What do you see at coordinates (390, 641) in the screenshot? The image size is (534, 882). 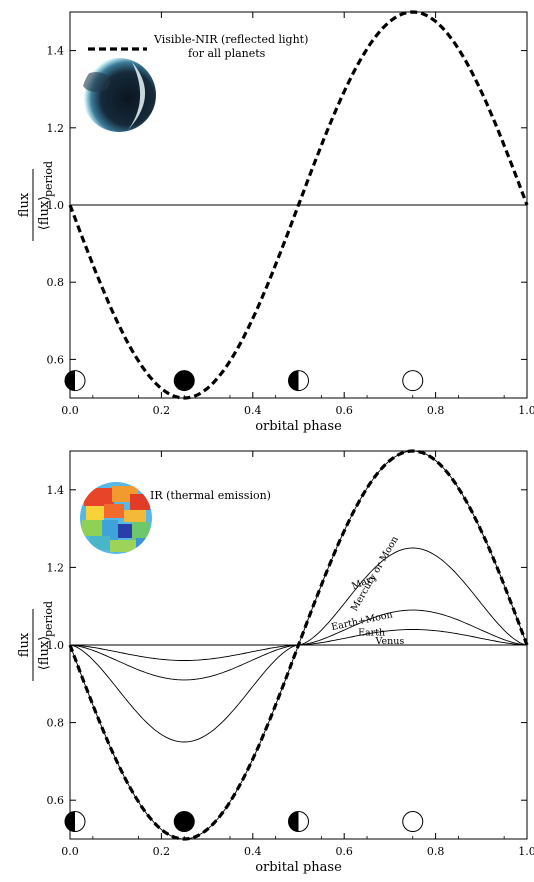 I see `venus-label: Venus` at bounding box center [390, 641].